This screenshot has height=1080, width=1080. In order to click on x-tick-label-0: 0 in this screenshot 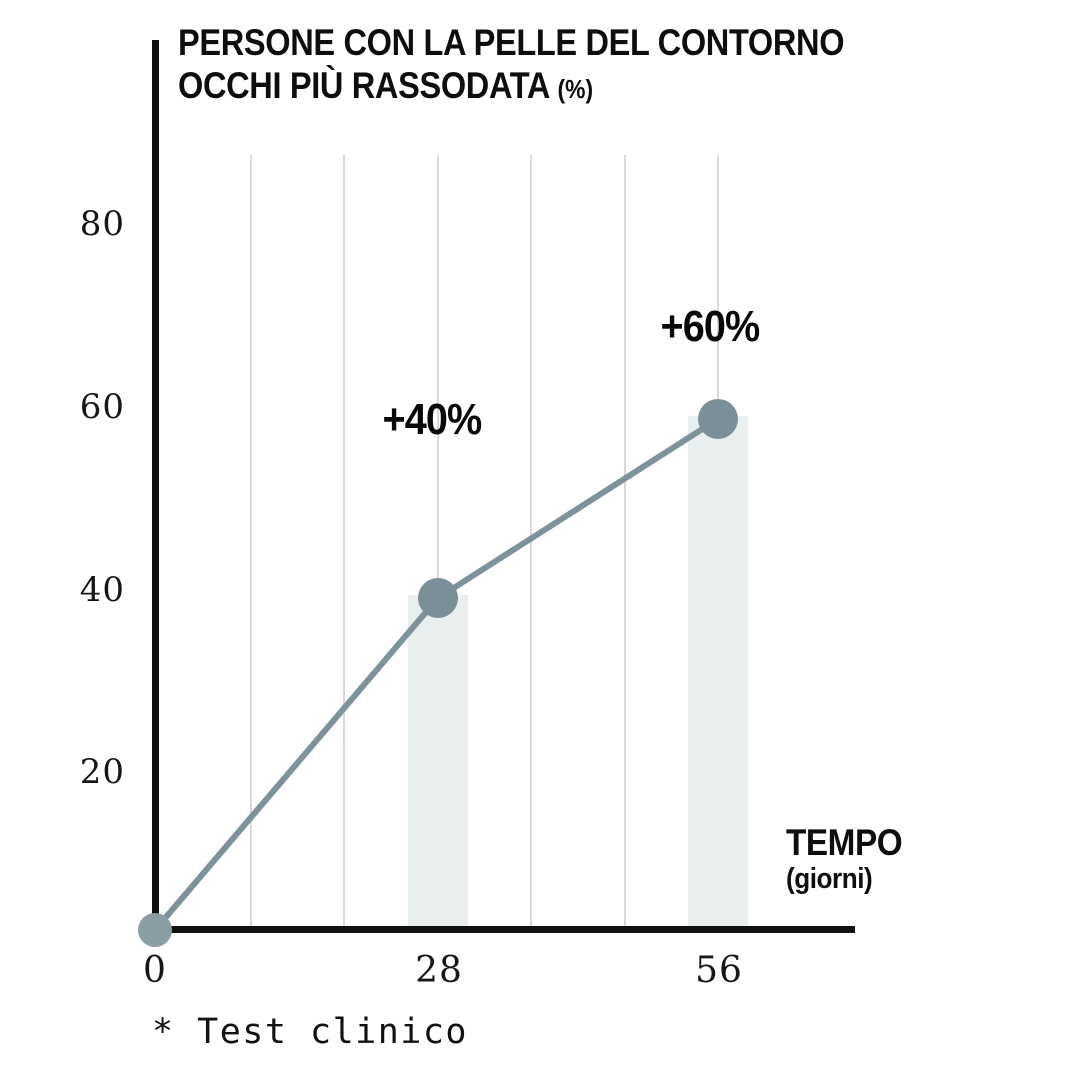, I will do `click(155, 970)`.